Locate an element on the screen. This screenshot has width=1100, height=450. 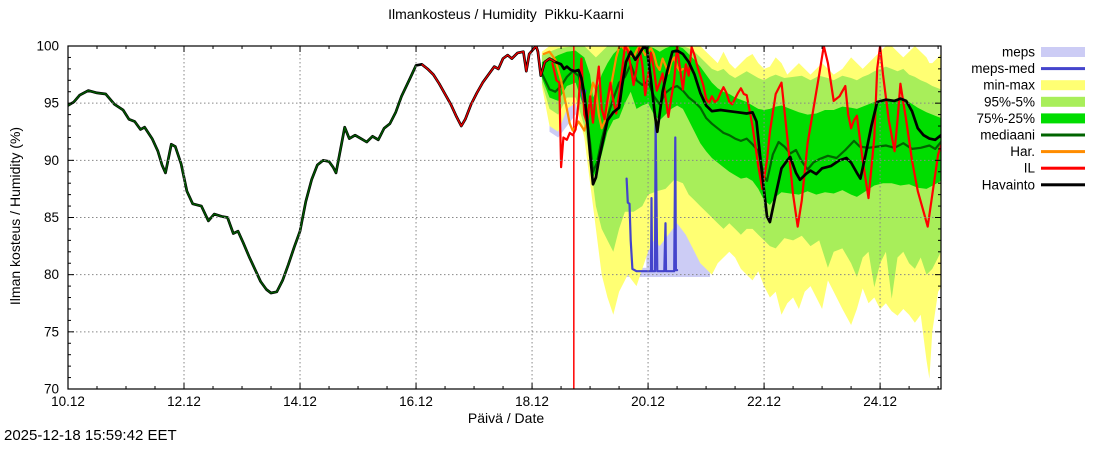
legend-item-75-25-: 75%-25% is located at coordinates (1030, 118).